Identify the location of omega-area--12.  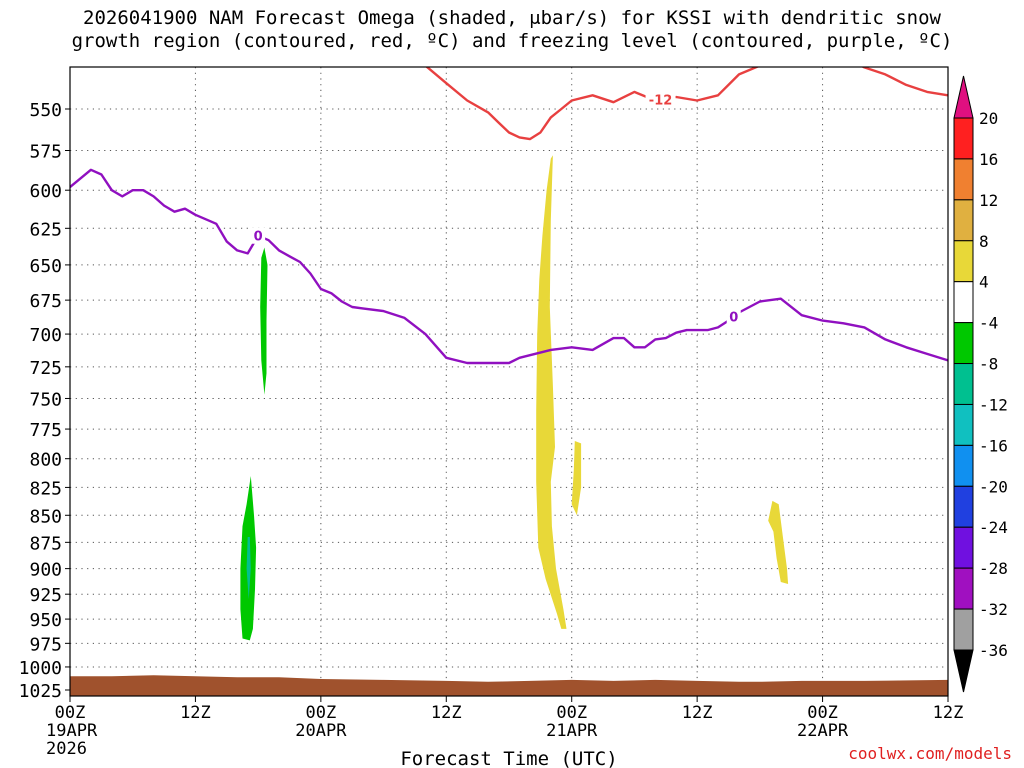
(248, 568).